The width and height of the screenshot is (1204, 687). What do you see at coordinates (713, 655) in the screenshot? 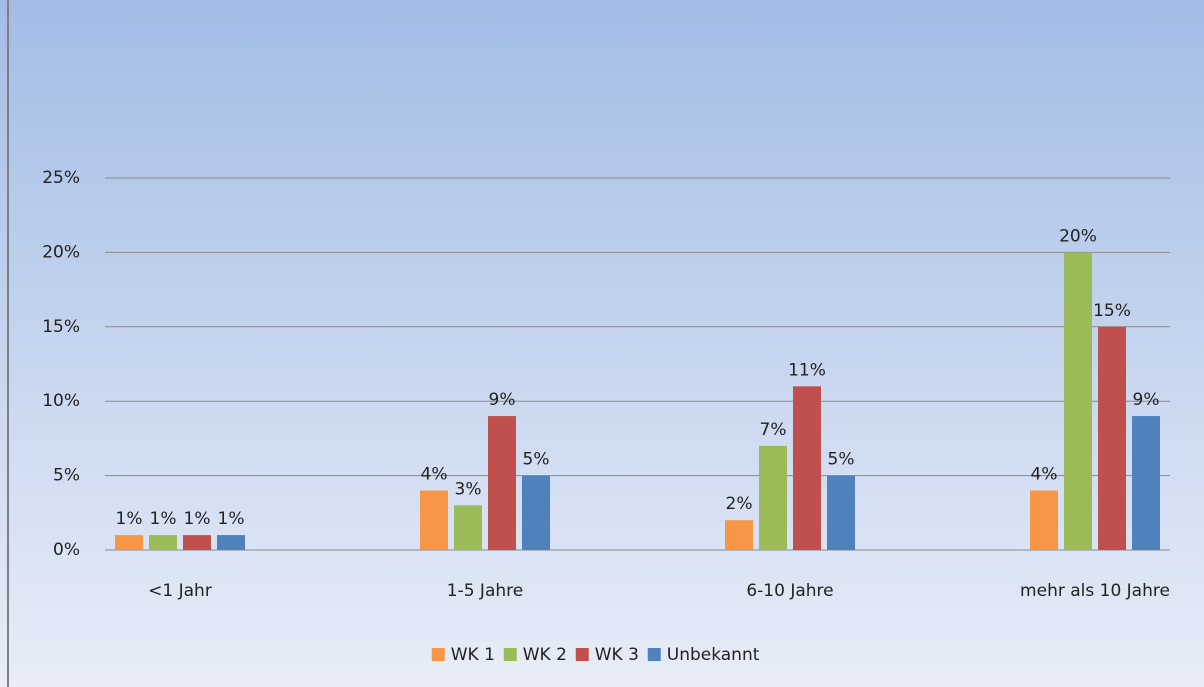
I see `legend-label: Unbekannt` at bounding box center [713, 655].